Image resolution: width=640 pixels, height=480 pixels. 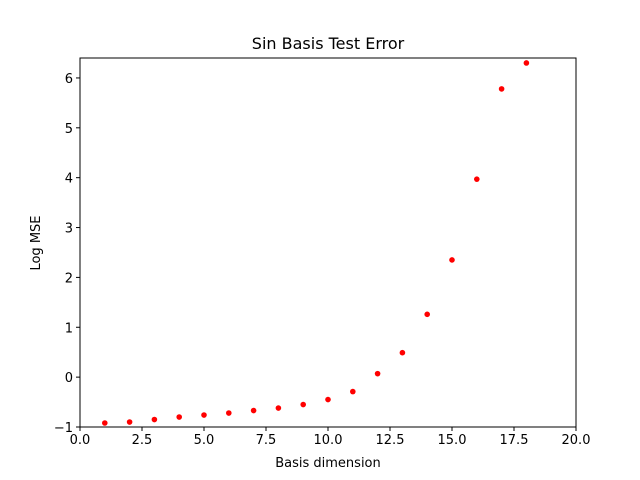 I want to click on y-tick-label: 6, so click(x=69, y=79).